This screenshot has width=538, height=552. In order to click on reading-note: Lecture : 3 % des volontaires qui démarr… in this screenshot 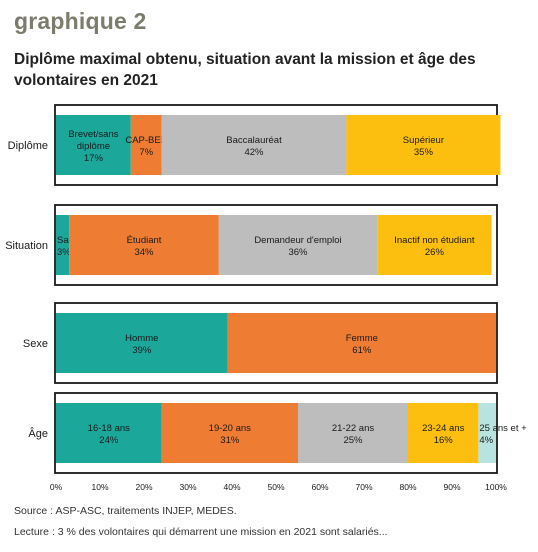, I will do `click(201, 532)`.